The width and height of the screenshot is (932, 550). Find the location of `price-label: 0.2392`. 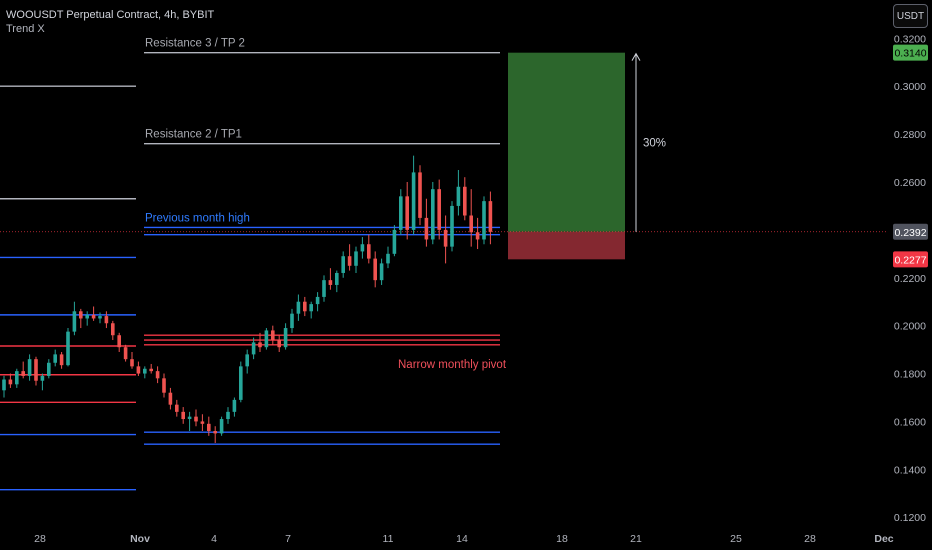

price-label: 0.2392 is located at coordinates (910, 233).